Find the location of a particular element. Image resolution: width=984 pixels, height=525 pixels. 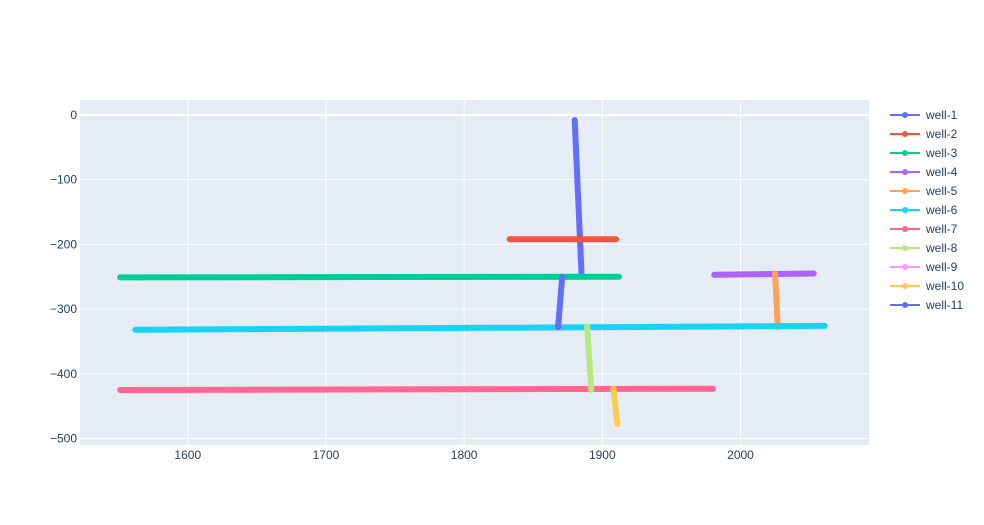

y-tick-label: −100 is located at coordinates (63, 180).